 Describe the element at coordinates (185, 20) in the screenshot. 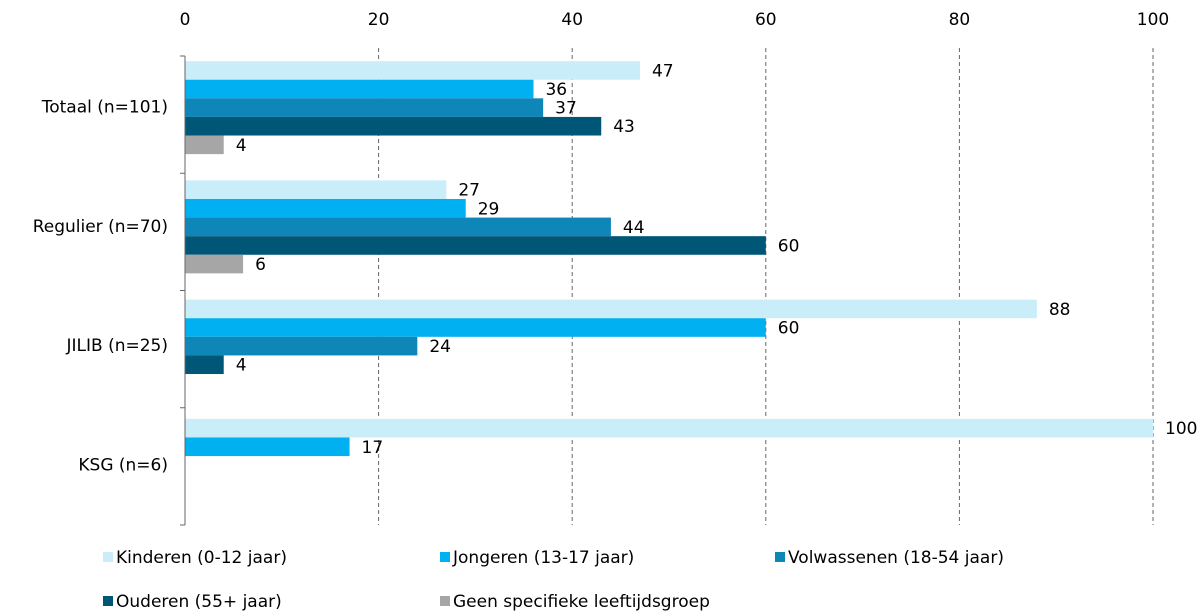

I see `x-tick-label: 0` at that location.